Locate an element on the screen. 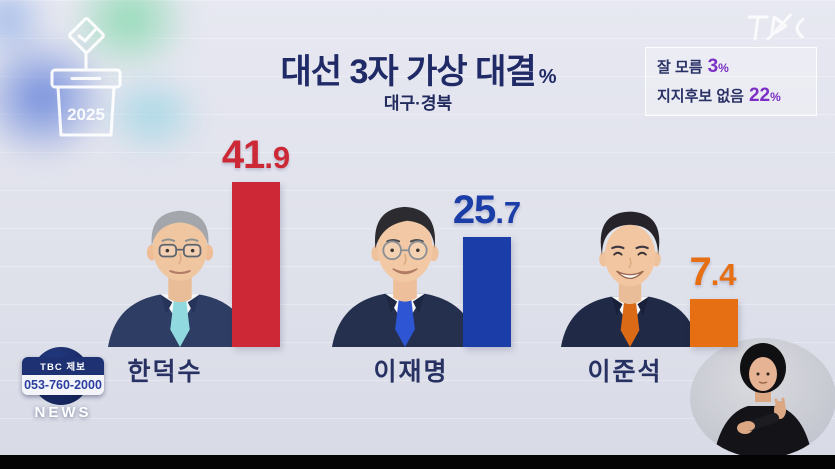 The image size is (835, 469). ballot-box-icon: 2025 is located at coordinates (86, 77).